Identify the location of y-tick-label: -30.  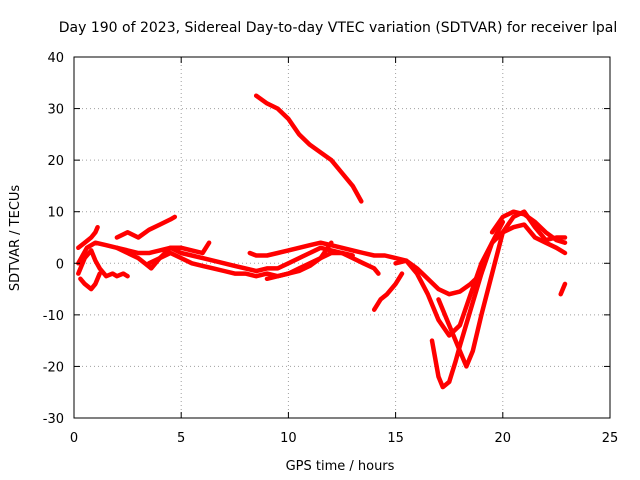
(53, 419).